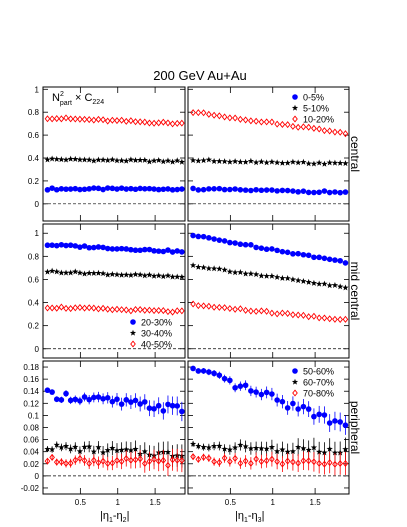 The width and height of the screenshot is (407, 527). I want to click on y-tick-label: 0.2, so click(34, 181).